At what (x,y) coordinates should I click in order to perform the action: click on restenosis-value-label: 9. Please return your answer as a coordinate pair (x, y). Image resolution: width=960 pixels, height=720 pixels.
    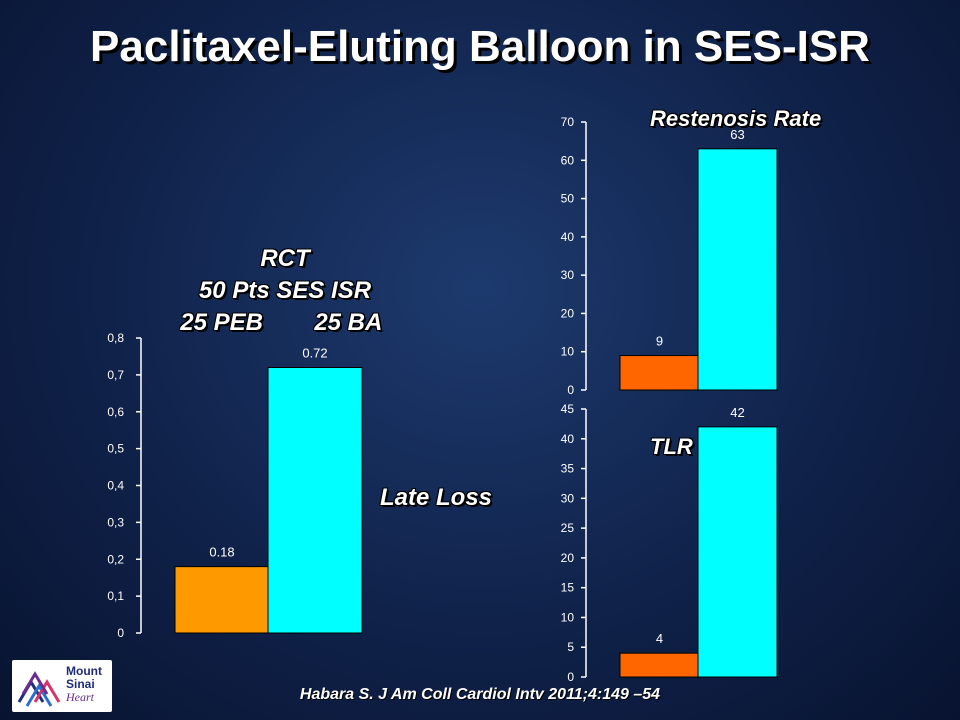
    Looking at the image, I should click on (659, 341).